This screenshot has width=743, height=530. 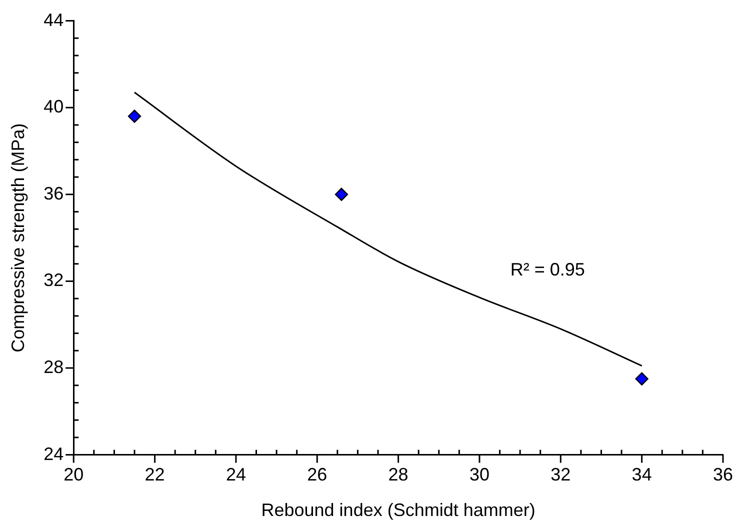 What do you see at coordinates (236, 474) in the screenshot?
I see `x-tick-label: 24` at bounding box center [236, 474].